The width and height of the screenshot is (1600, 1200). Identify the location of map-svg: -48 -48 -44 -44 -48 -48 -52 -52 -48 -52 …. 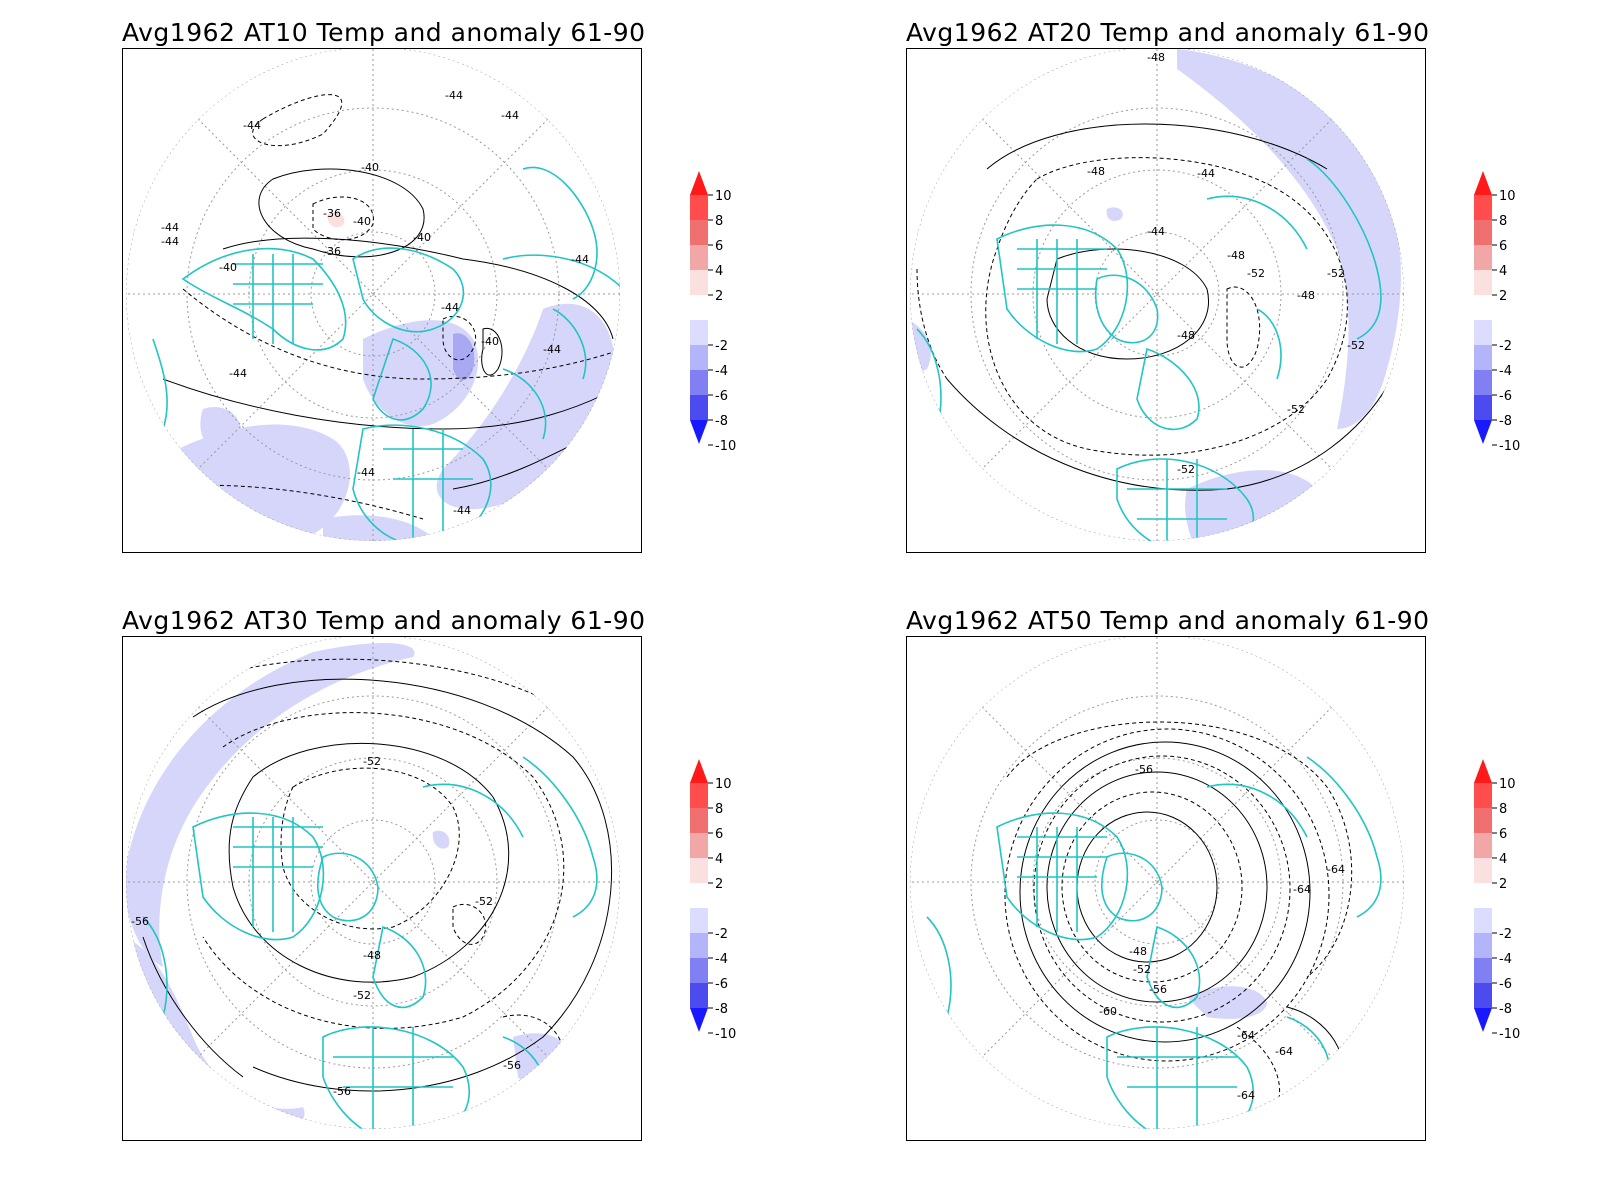
(1157, 295).